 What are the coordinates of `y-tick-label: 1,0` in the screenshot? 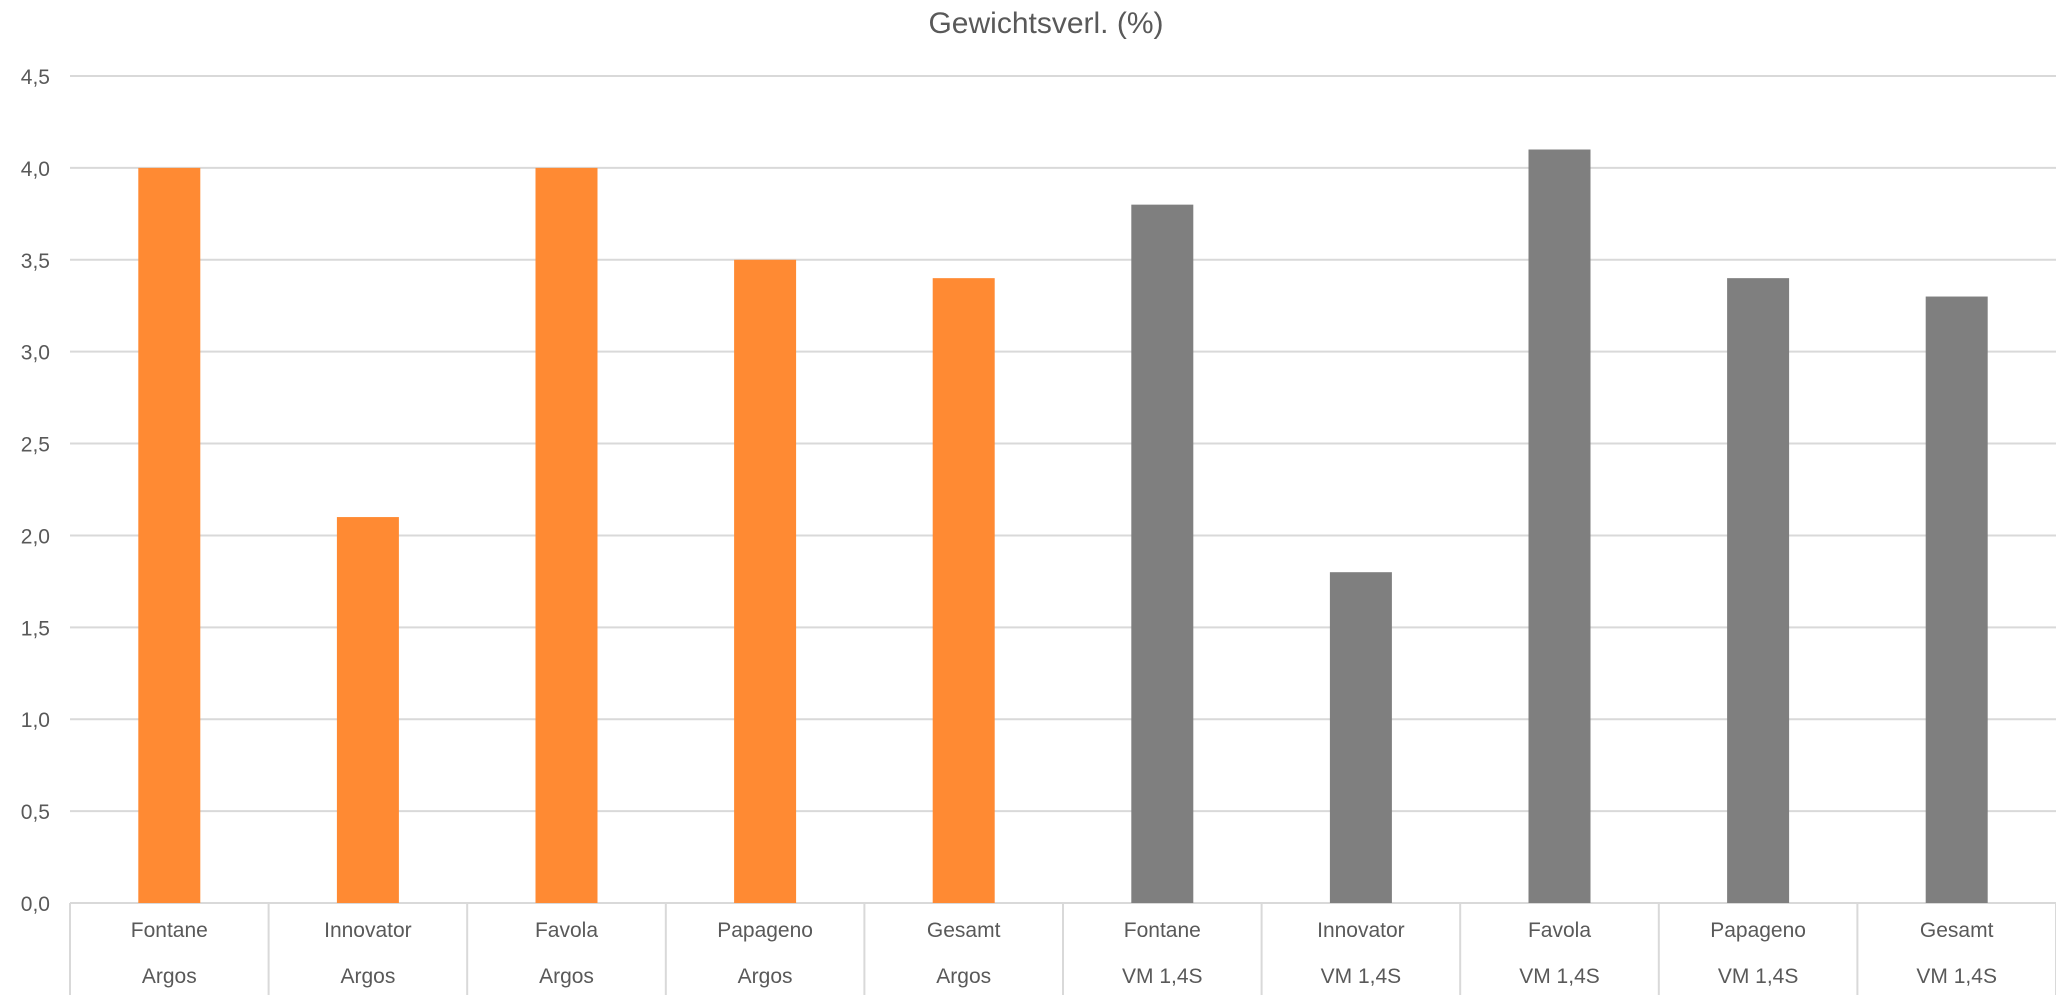 It's located at (35, 720).